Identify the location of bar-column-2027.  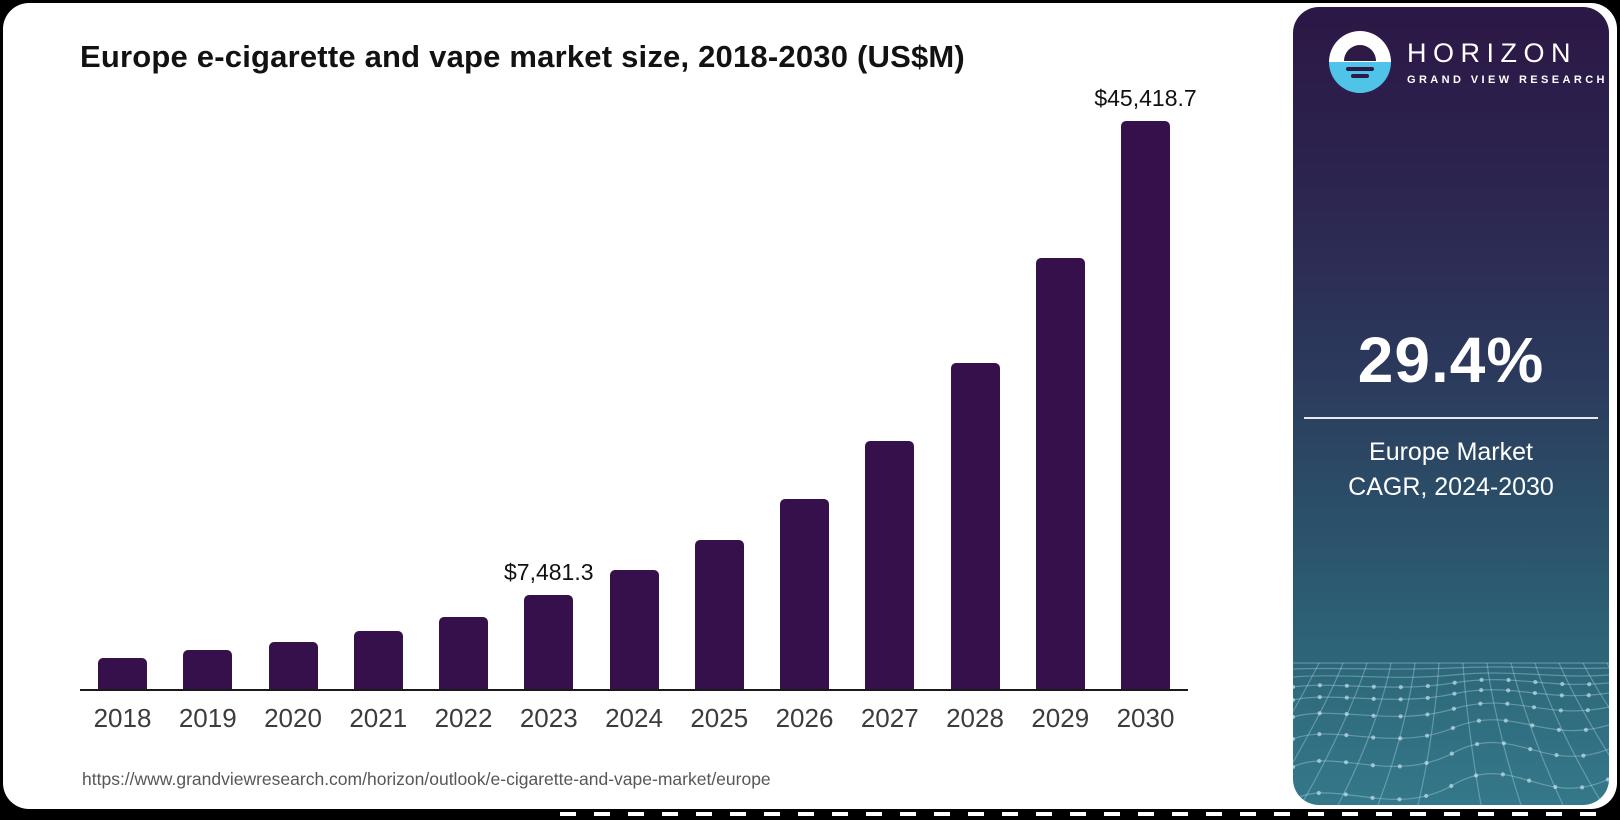
(889, 565).